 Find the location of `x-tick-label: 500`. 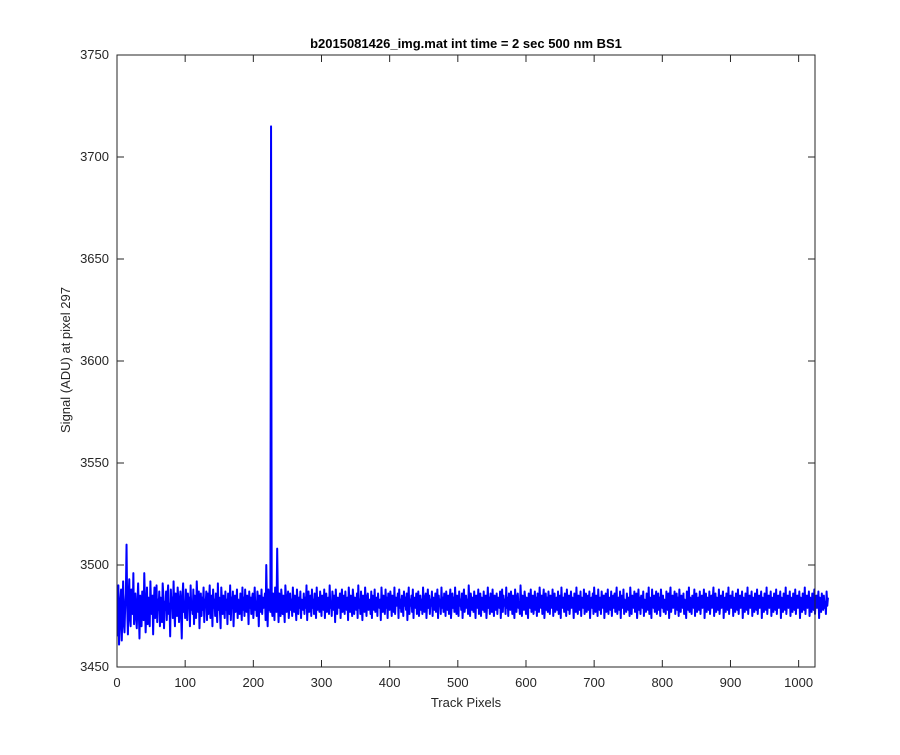

x-tick-label: 500 is located at coordinates (458, 682).